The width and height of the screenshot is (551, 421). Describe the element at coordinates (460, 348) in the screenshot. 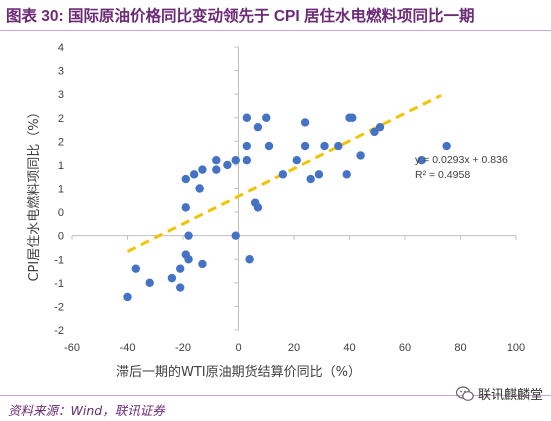

I see `x-tick-label: 80` at that location.